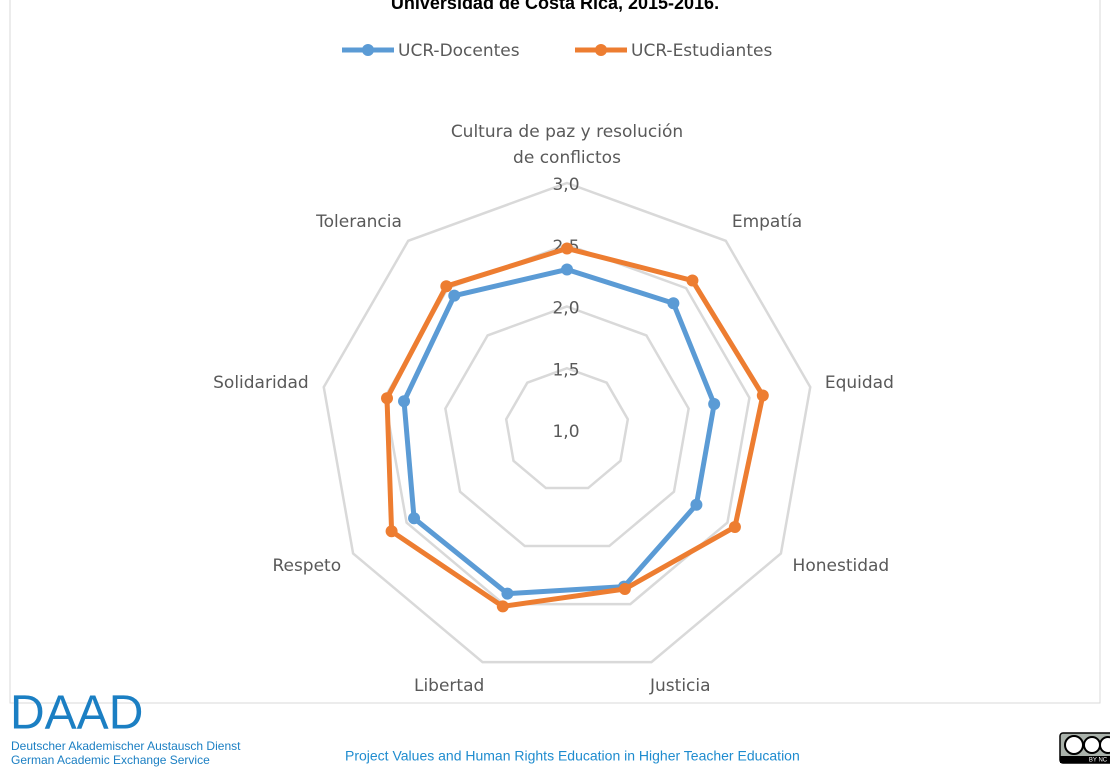  I want to click on category-label: Empatía, so click(767, 221).